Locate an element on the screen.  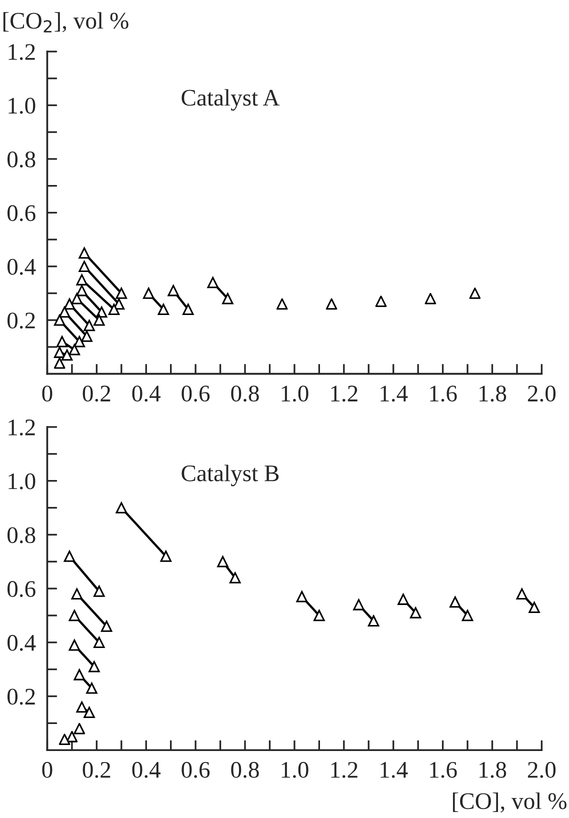
y-axis-title: [CO$_{2}$], vol % is located at coordinates (65, 22).